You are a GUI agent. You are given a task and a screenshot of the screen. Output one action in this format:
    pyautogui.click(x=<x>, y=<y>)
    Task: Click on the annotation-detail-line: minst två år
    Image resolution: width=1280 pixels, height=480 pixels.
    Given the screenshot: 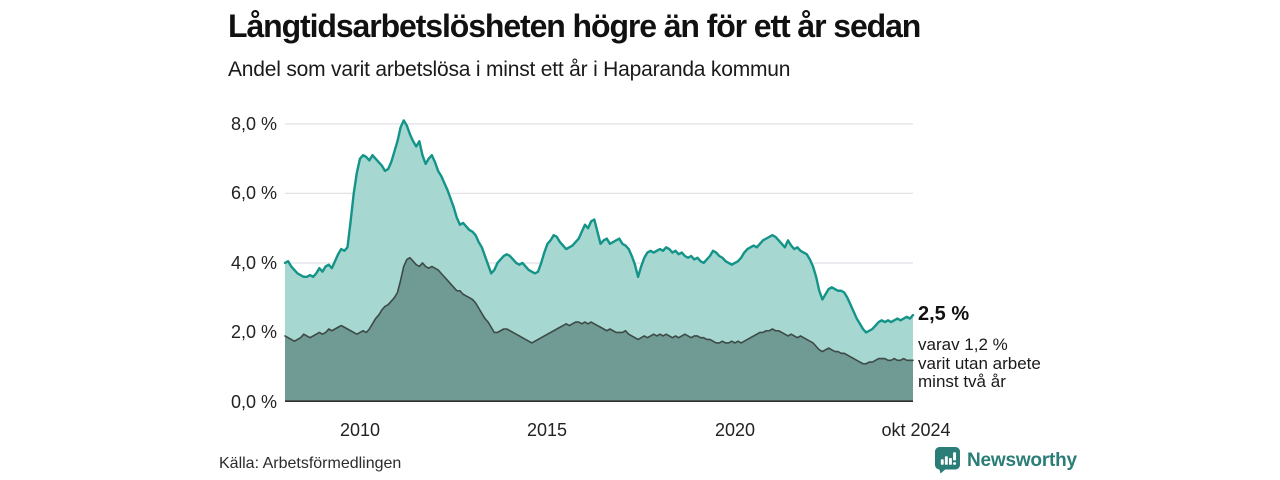 What is the action you would take?
    pyautogui.click(x=962, y=382)
    